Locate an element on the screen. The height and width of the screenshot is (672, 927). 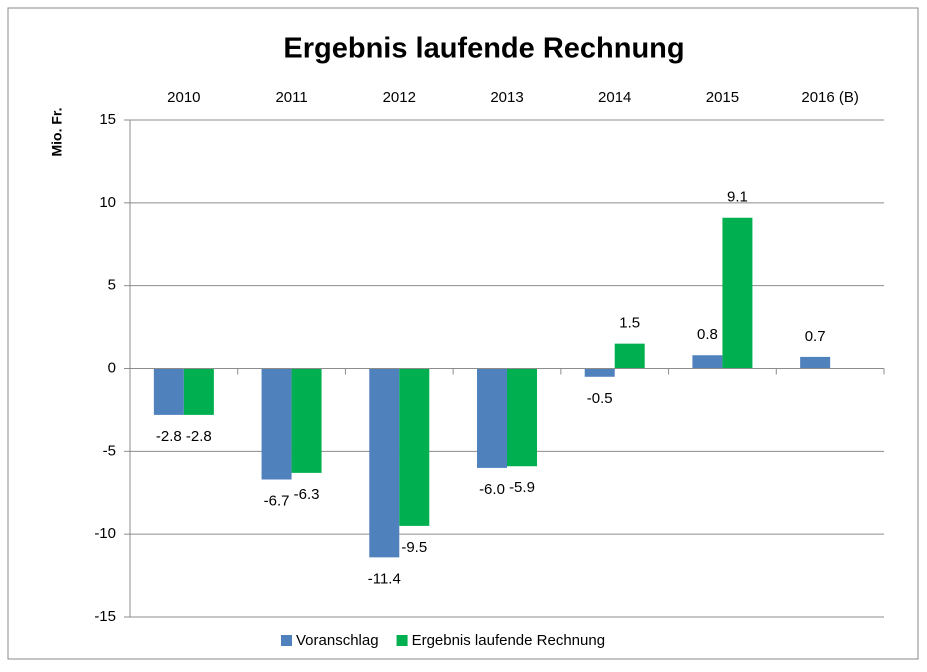
data-label: -0.5 is located at coordinates (600, 398).